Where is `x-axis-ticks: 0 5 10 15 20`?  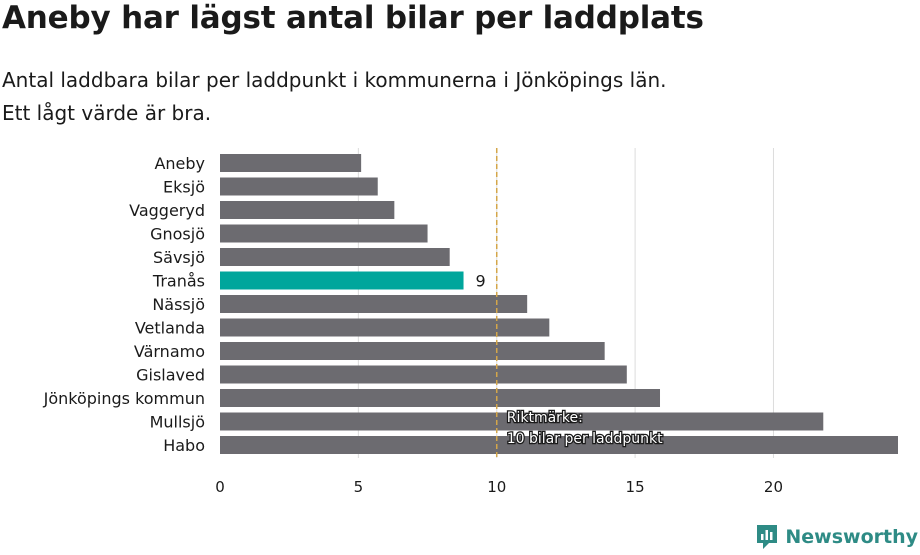
x-axis-ticks: 0 5 10 15 20 is located at coordinates (499, 487).